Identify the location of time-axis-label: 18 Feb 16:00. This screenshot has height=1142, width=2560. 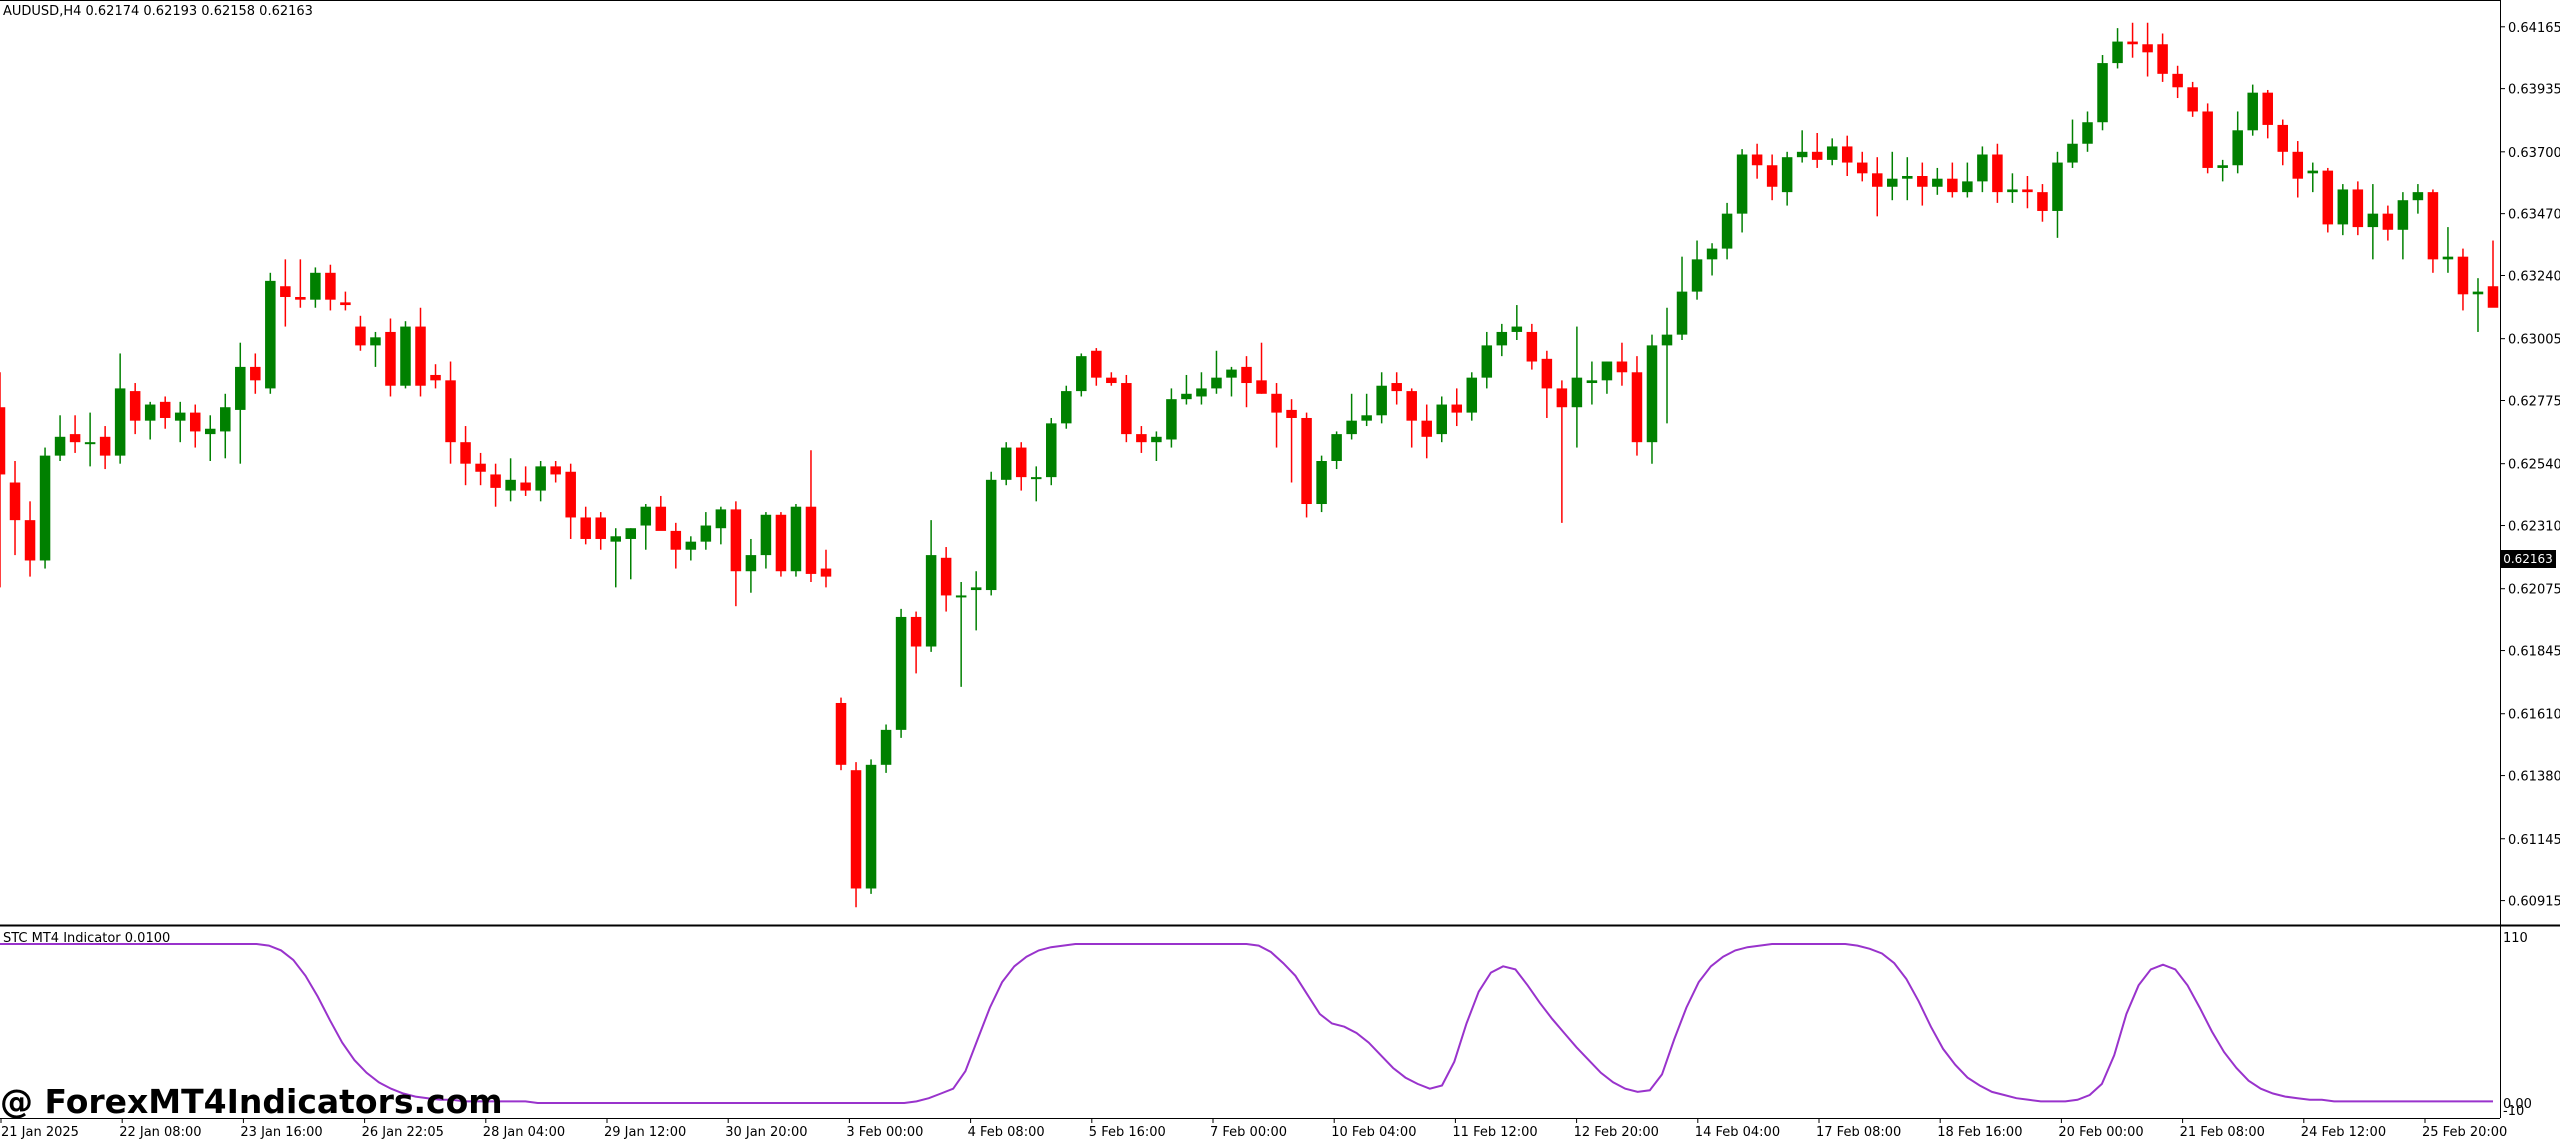
(1979, 1132).